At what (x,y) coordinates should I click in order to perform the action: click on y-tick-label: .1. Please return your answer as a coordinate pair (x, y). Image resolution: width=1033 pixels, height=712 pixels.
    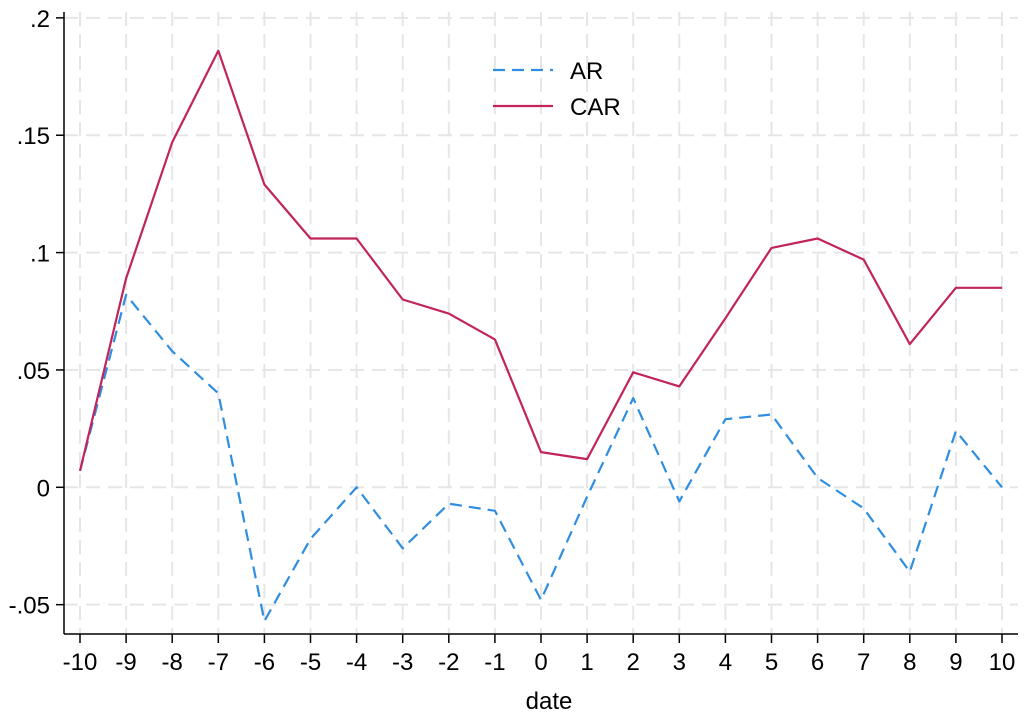
    Looking at the image, I should click on (40, 254).